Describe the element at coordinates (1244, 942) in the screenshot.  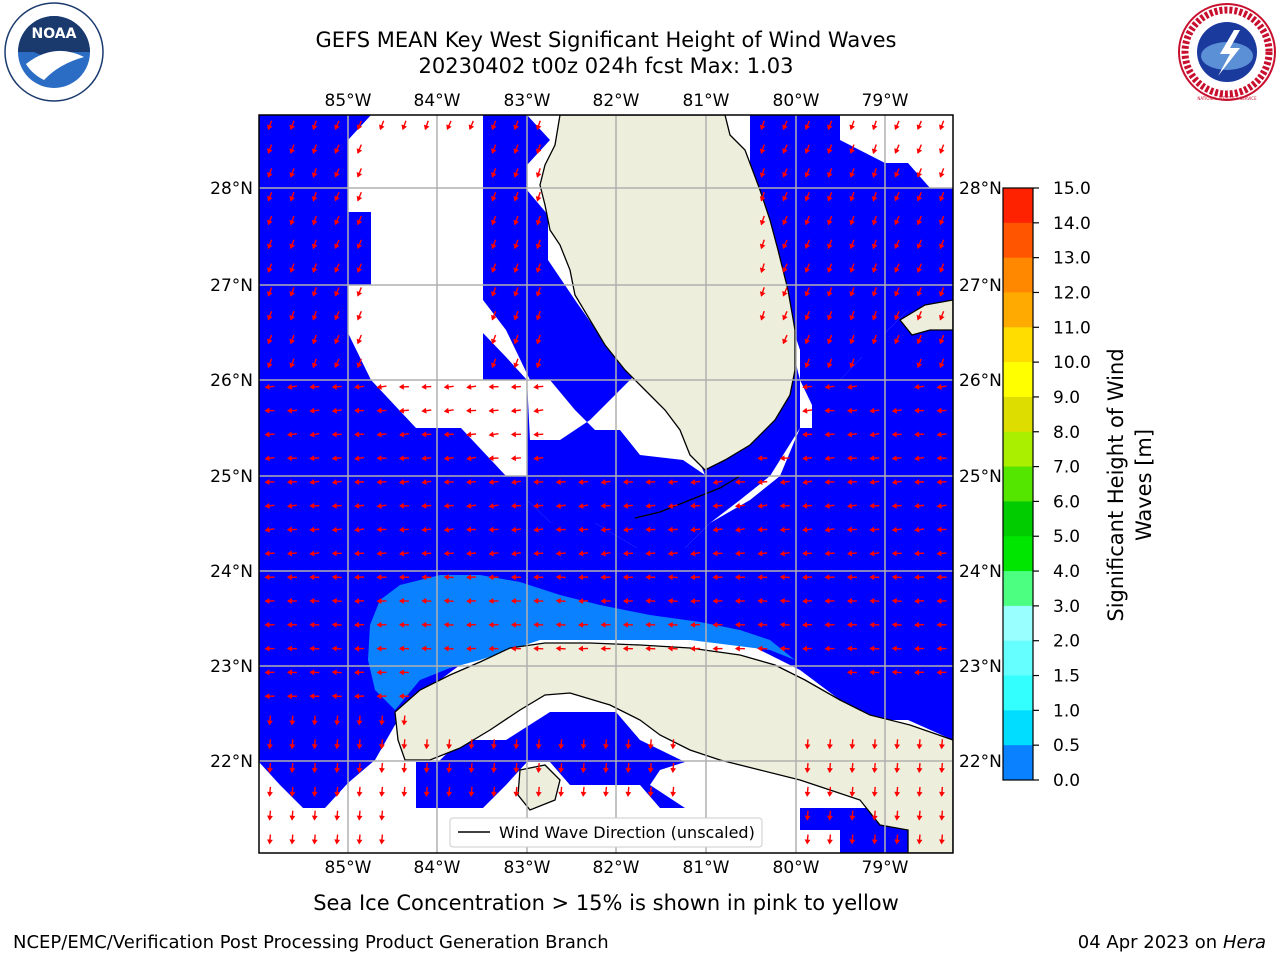
I see `host-name: Hera` at that location.